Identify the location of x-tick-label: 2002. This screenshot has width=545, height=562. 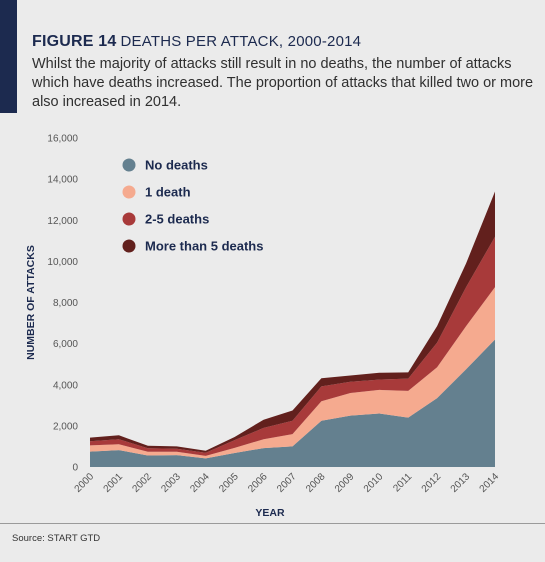
(142, 483).